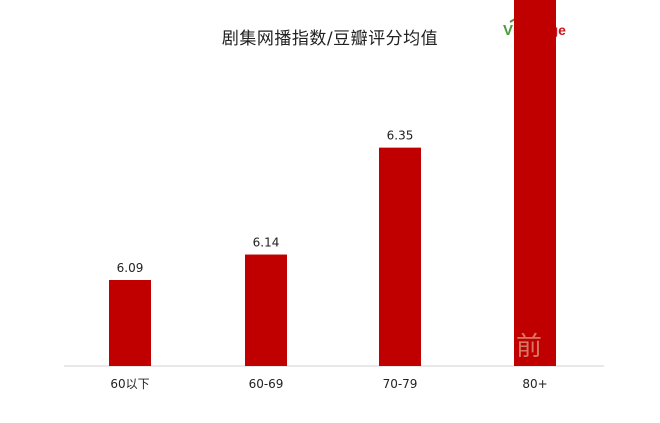  Describe the element at coordinates (266, 243) in the screenshot. I see `data-label-1: 6.14` at that location.